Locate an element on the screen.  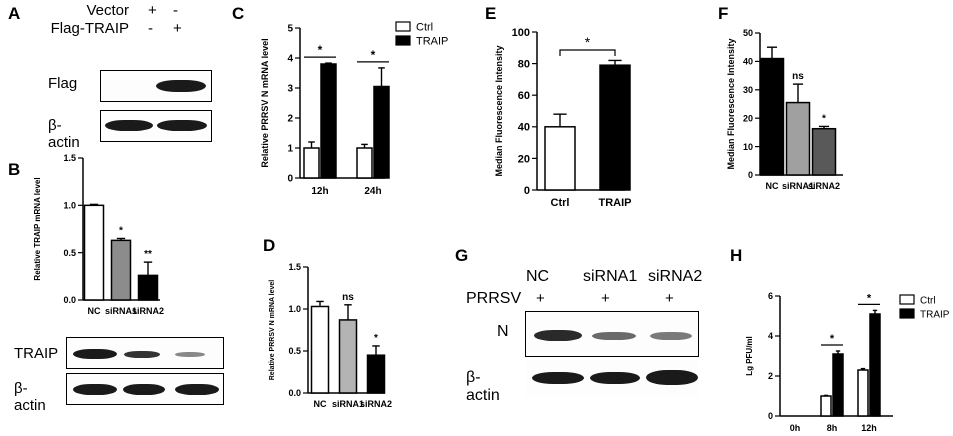
legend-label-traip: TRAIP is located at coordinates (935, 315).